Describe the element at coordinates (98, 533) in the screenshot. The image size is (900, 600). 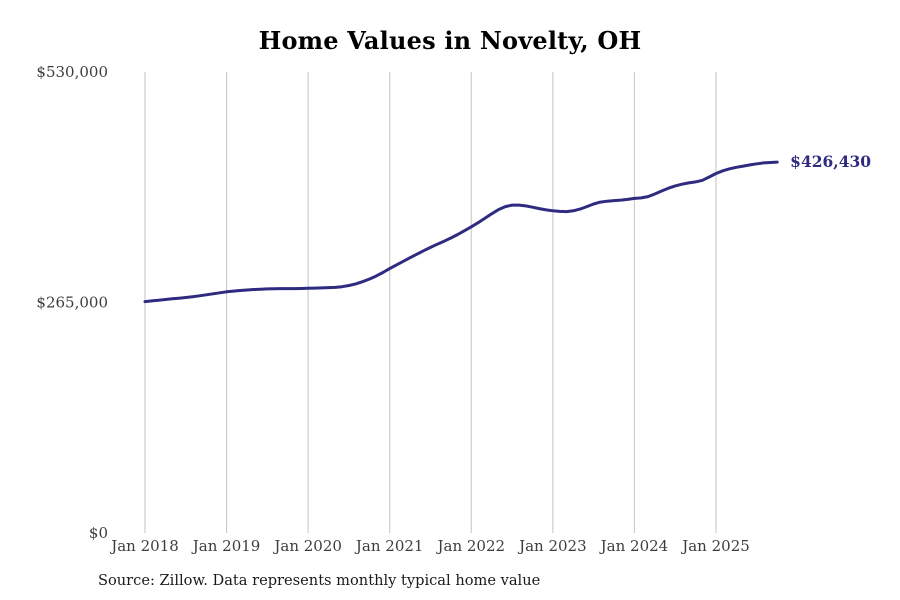
I see `y-tick-label: $0` at that location.